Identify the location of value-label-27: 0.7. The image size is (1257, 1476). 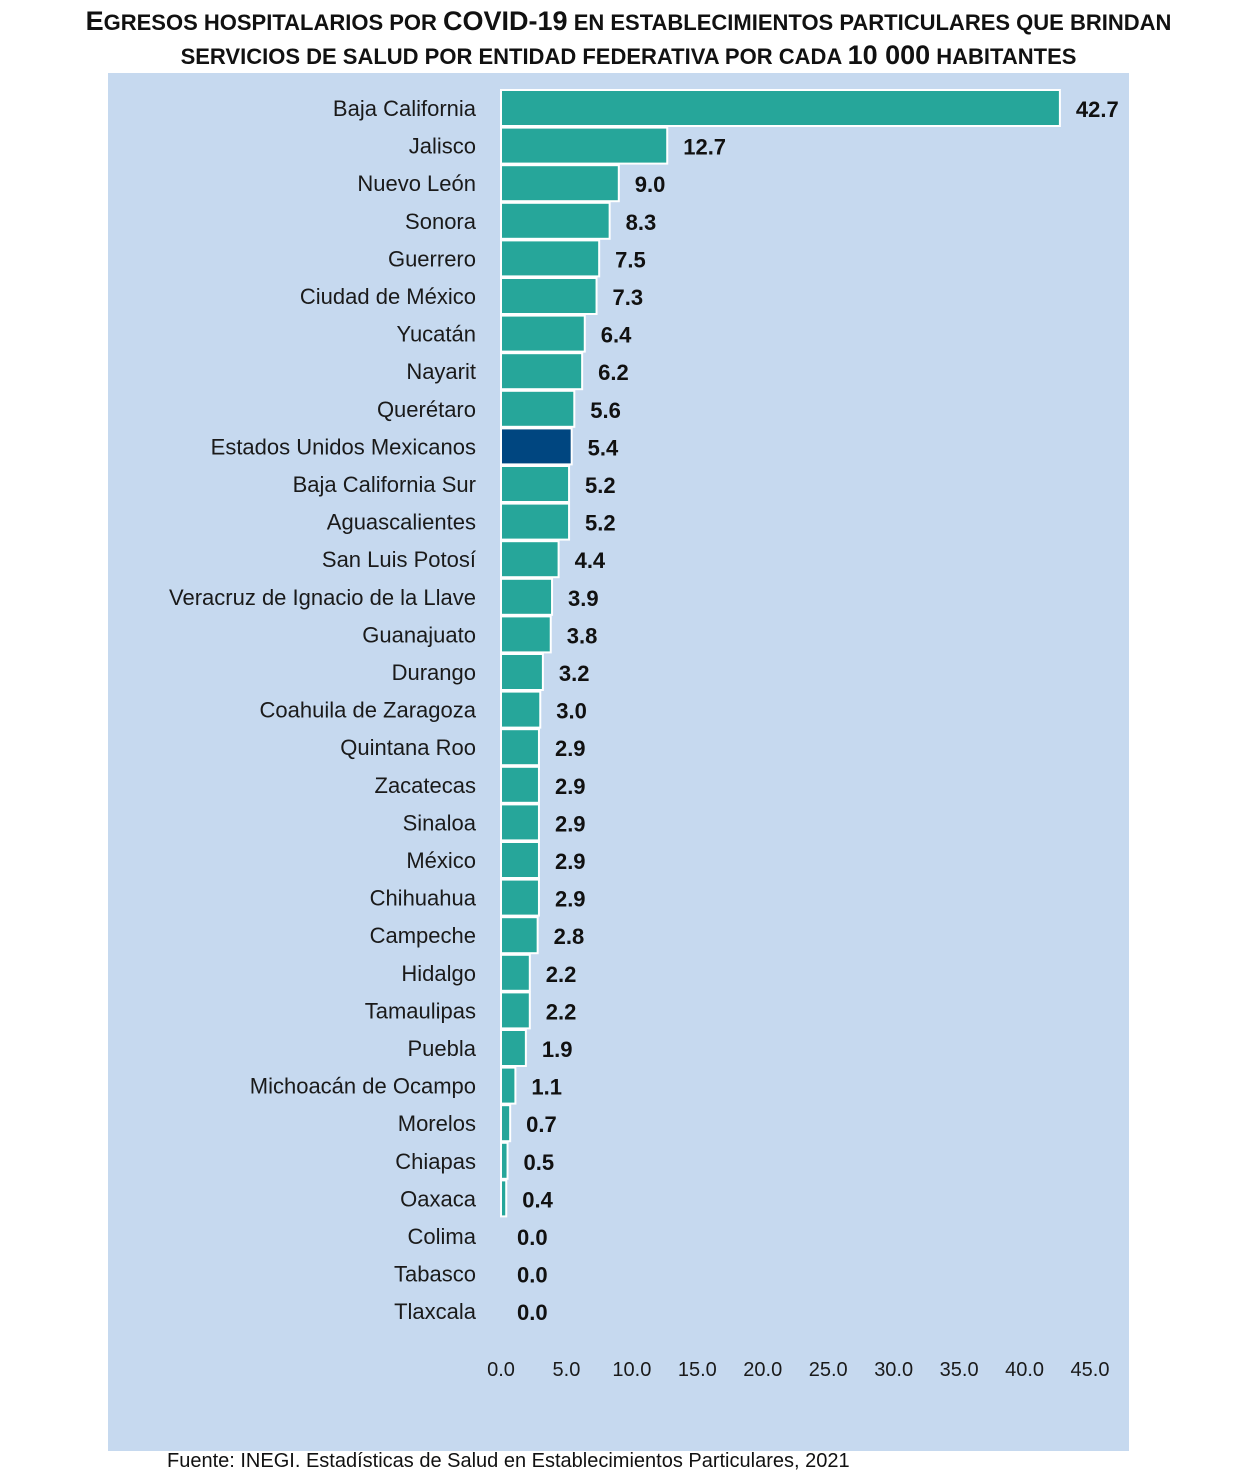
(541, 1124).